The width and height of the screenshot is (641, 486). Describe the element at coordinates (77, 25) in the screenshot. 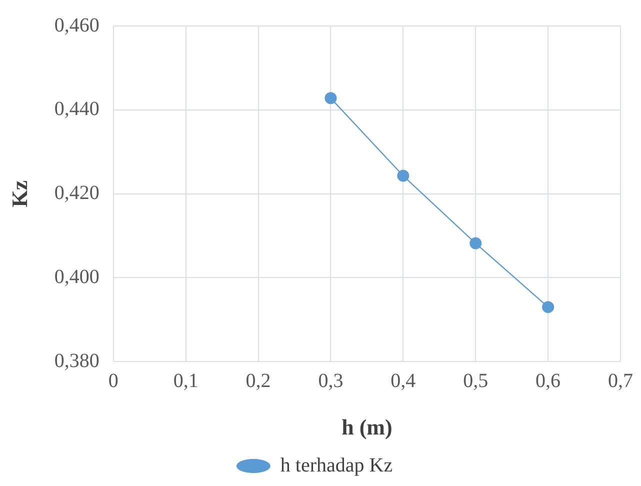

I see `y-tick-label: 0,460` at that location.